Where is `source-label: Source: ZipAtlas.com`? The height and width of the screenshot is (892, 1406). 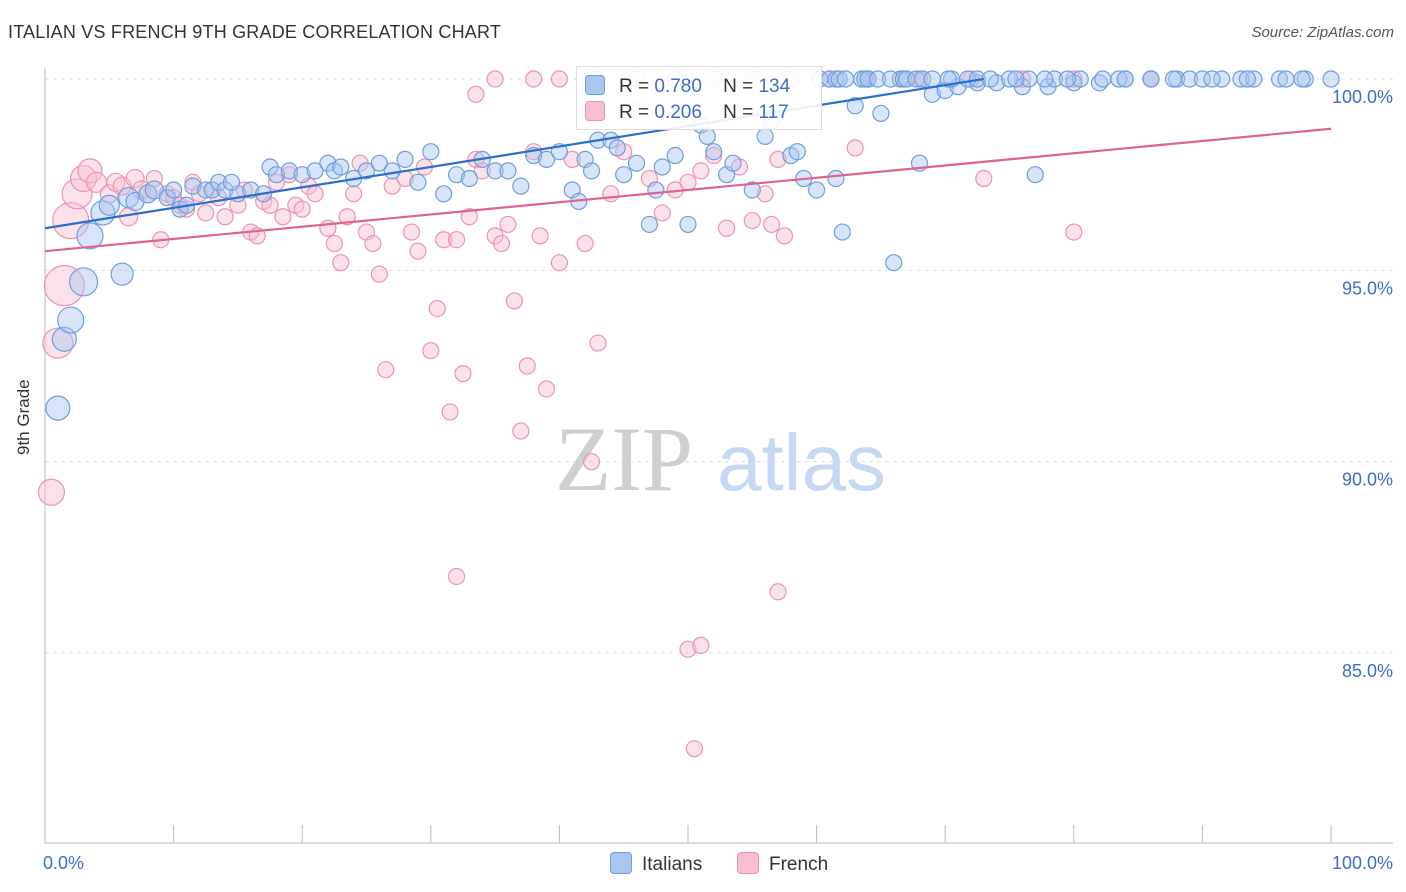 source-label: Source: ZipAtlas.com is located at coordinates (1322, 32).